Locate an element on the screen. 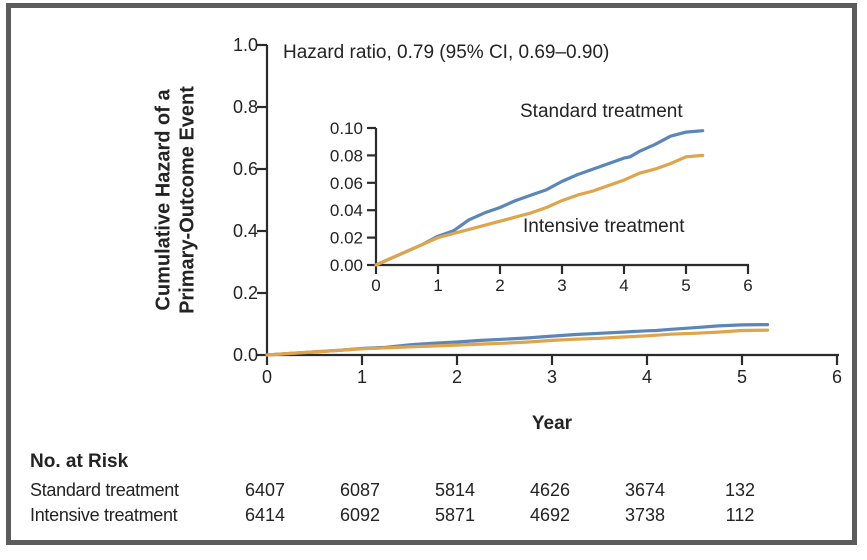 Image resolution: width=867 pixels, height=560 pixels. risk-value: 3738 is located at coordinates (645, 515).